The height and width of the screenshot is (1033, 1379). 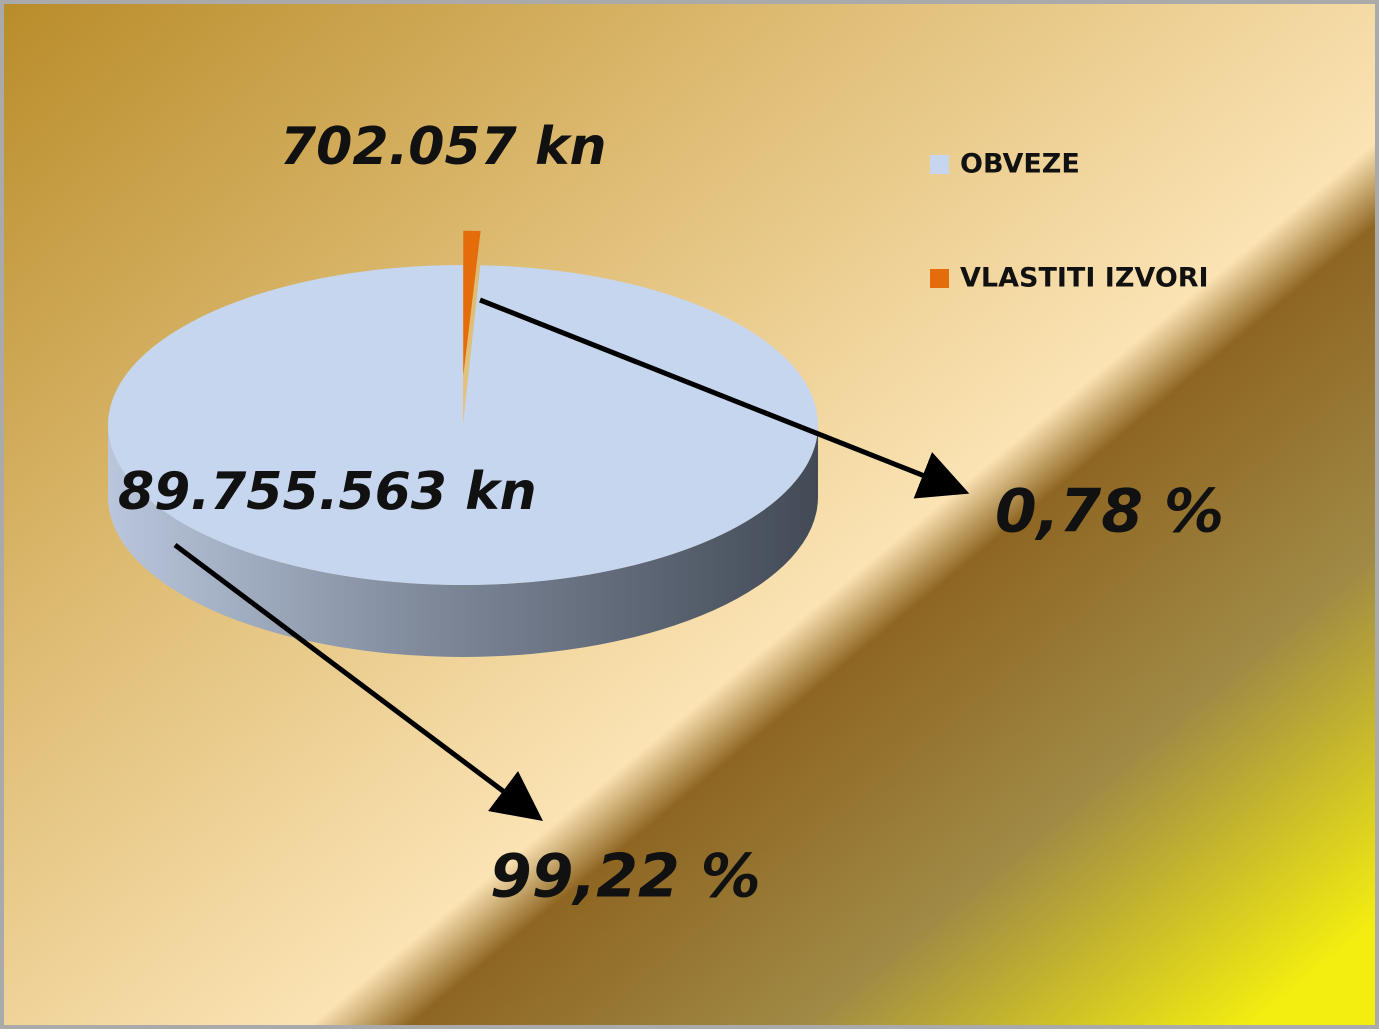 What do you see at coordinates (327, 492) in the screenshot?
I see `value-label: 89.755.563 kn` at bounding box center [327, 492].